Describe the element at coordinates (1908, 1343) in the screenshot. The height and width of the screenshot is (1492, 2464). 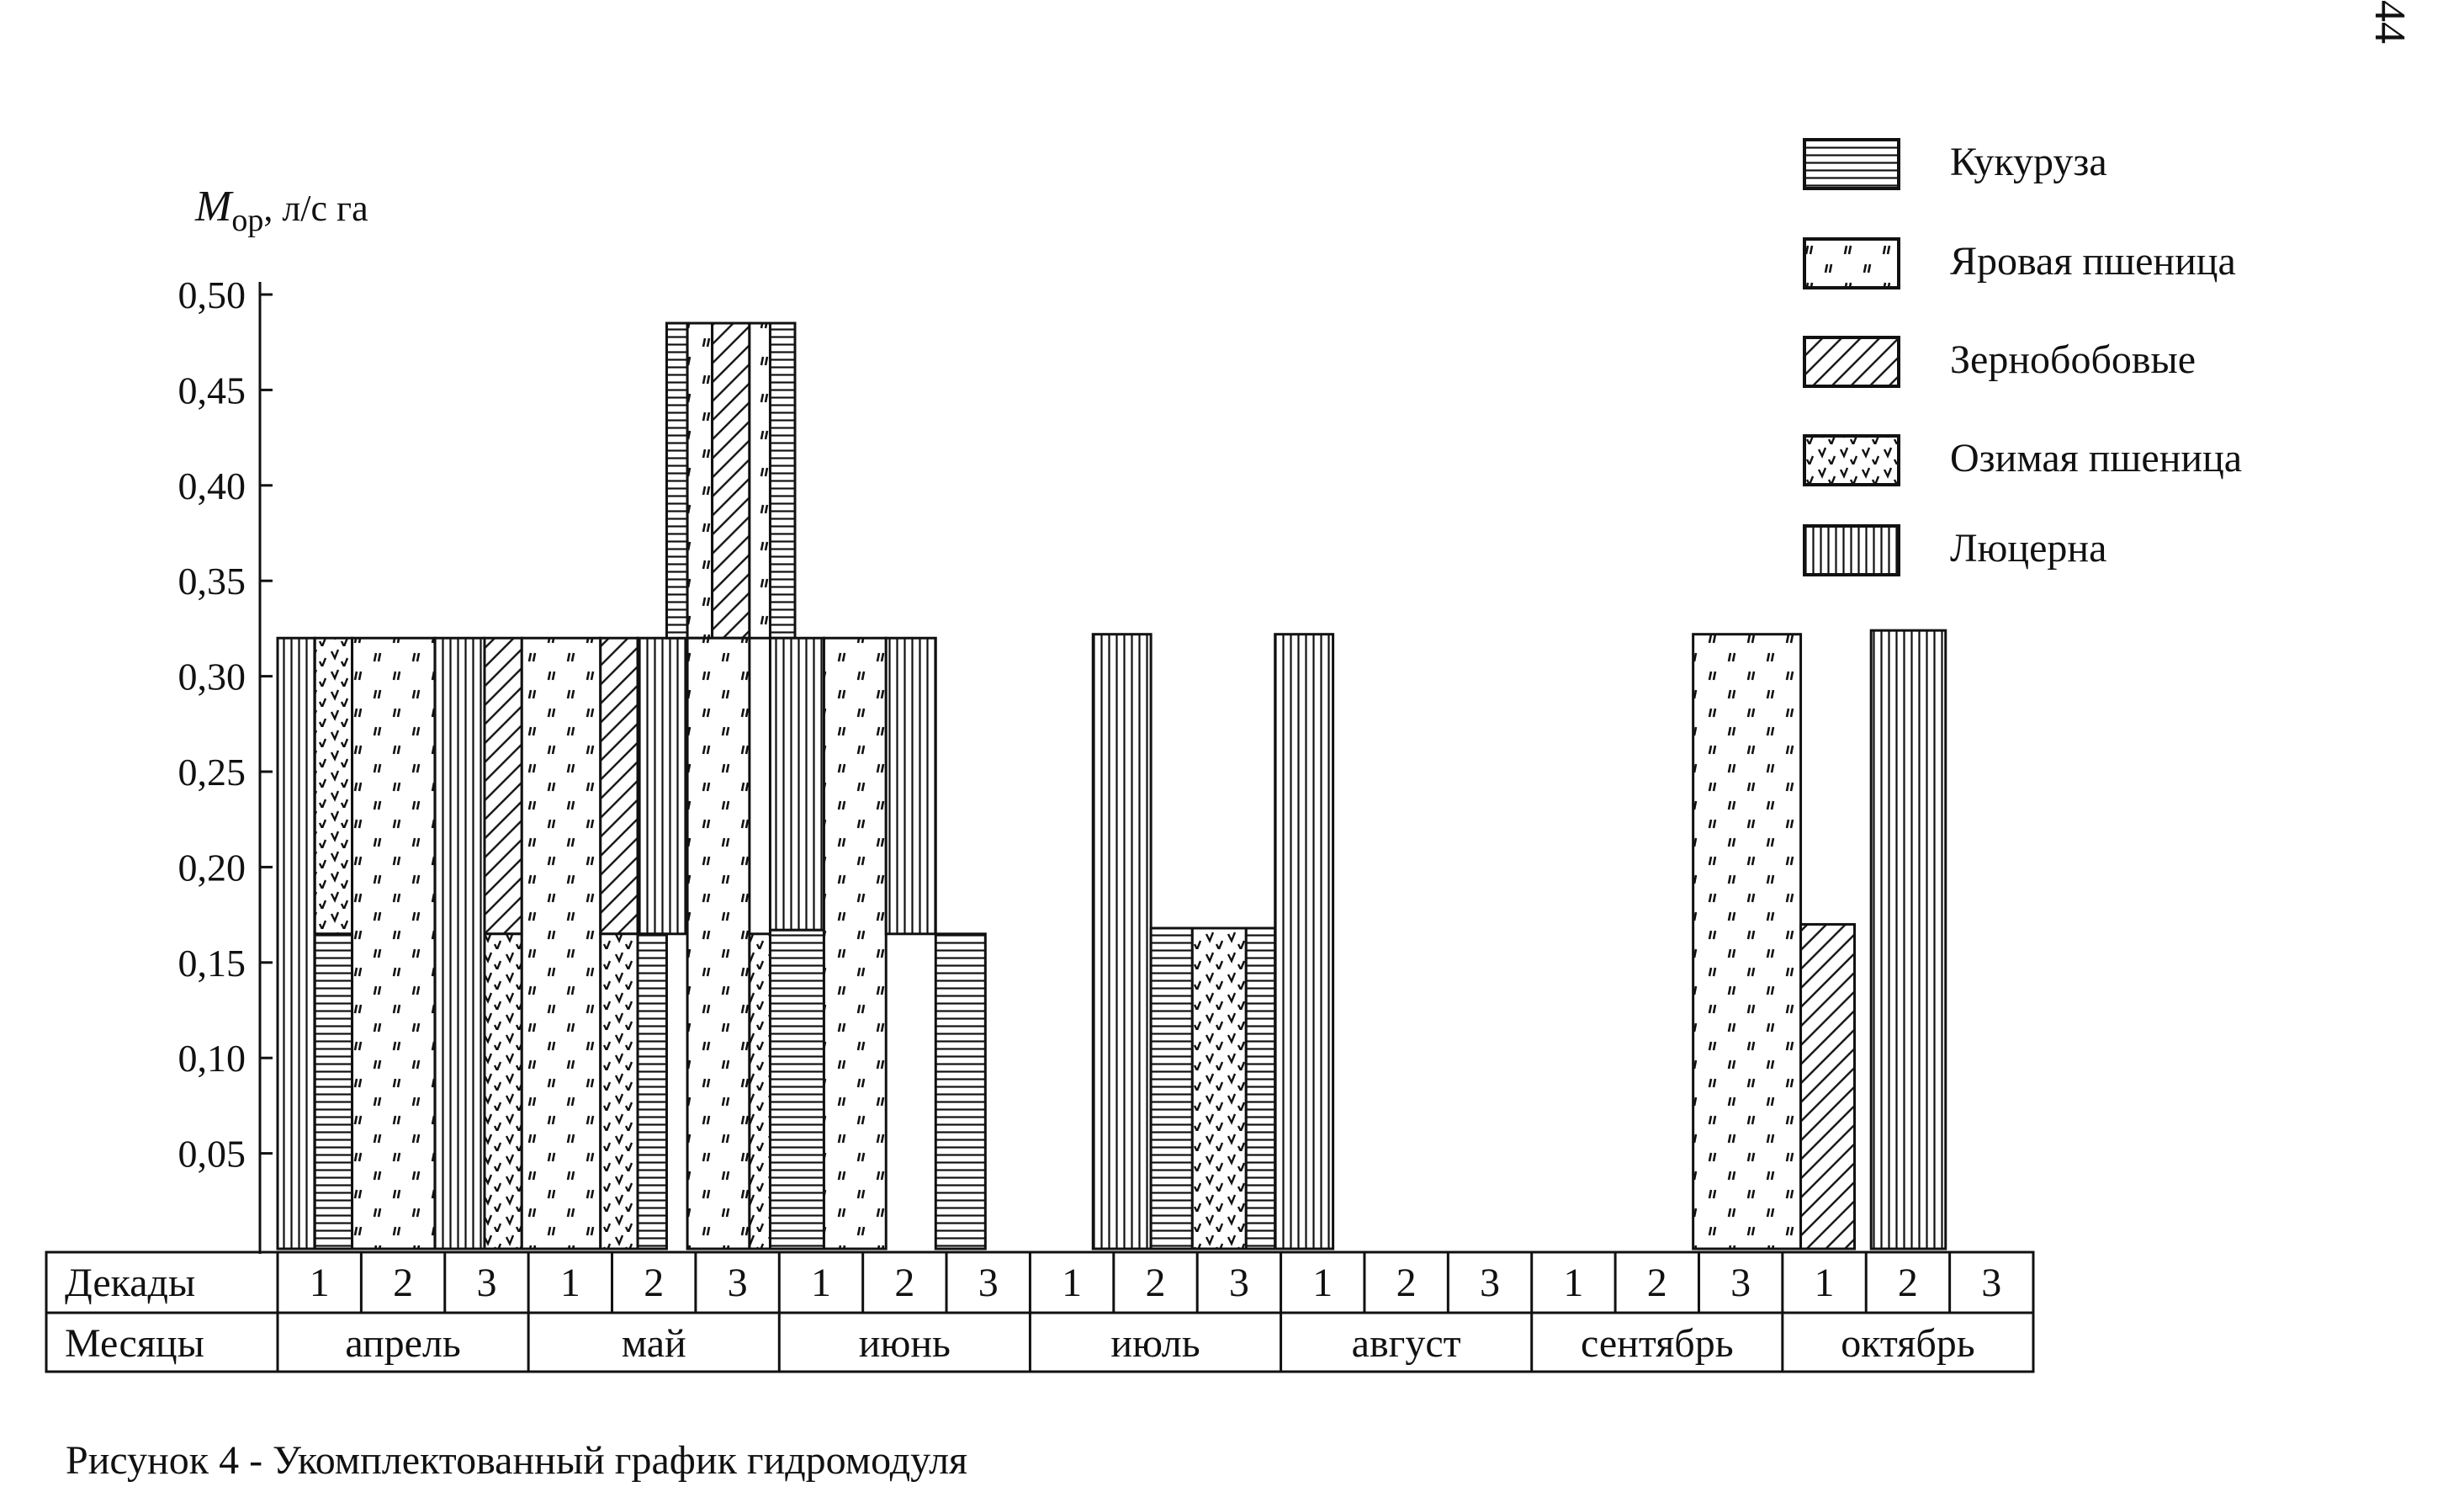
I see `month-label: октябрь` at that location.